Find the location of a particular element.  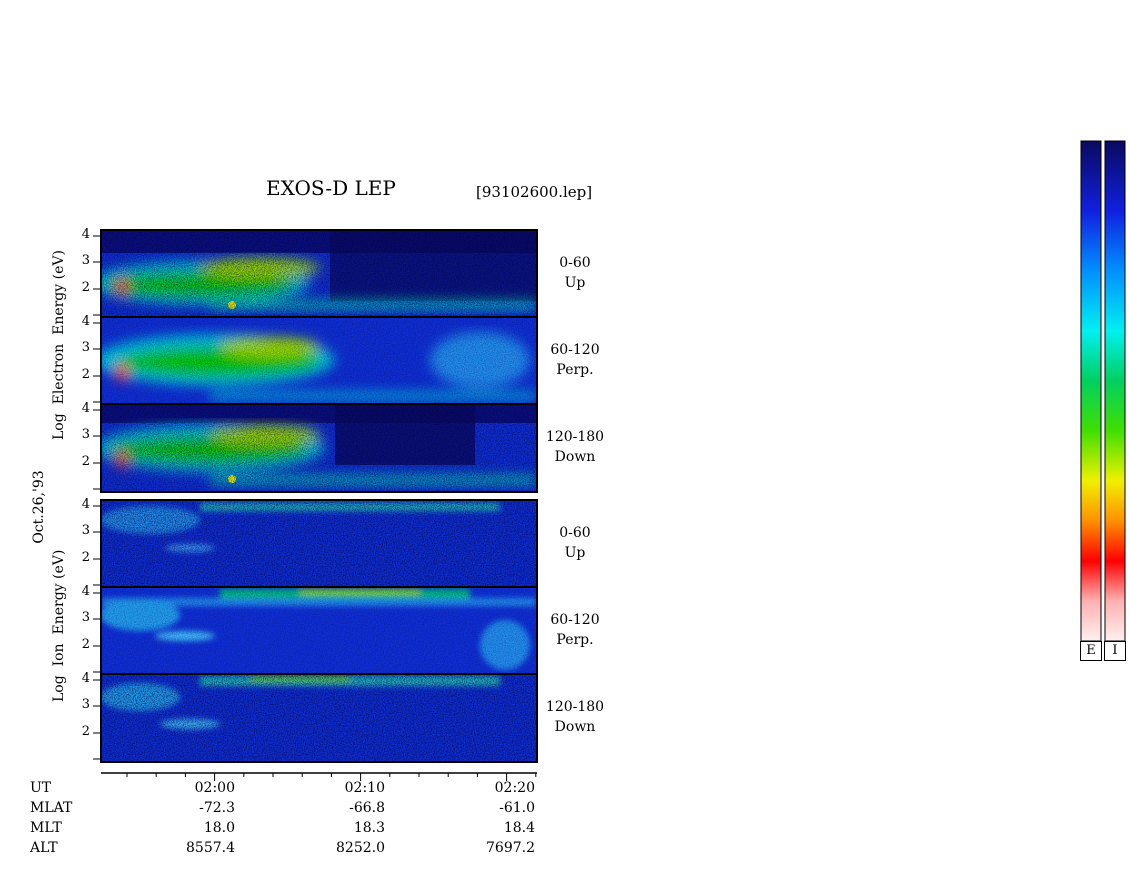

ion-panel-label-4: 60-120 Perp. is located at coordinates (575, 630).